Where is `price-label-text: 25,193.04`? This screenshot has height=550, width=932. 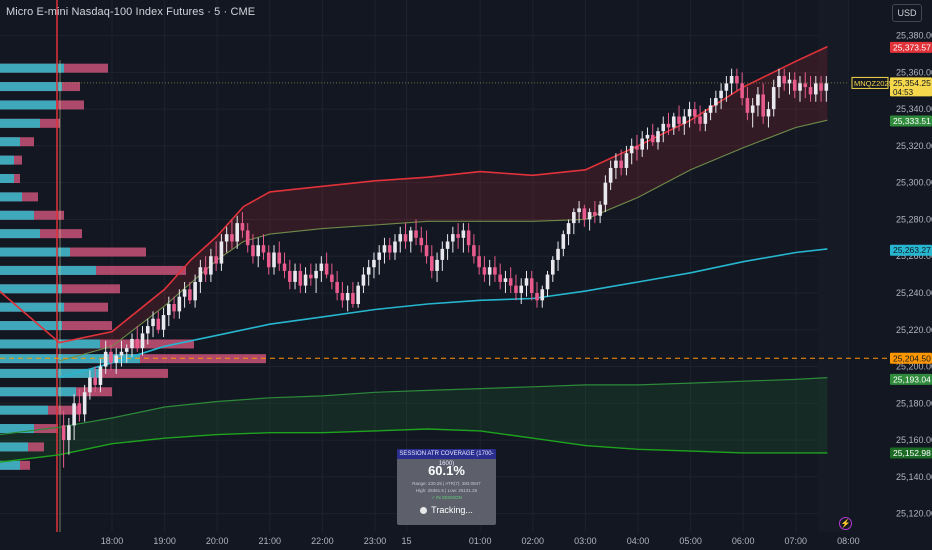
price-label-text: 25,193.04 is located at coordinates (912, 379).